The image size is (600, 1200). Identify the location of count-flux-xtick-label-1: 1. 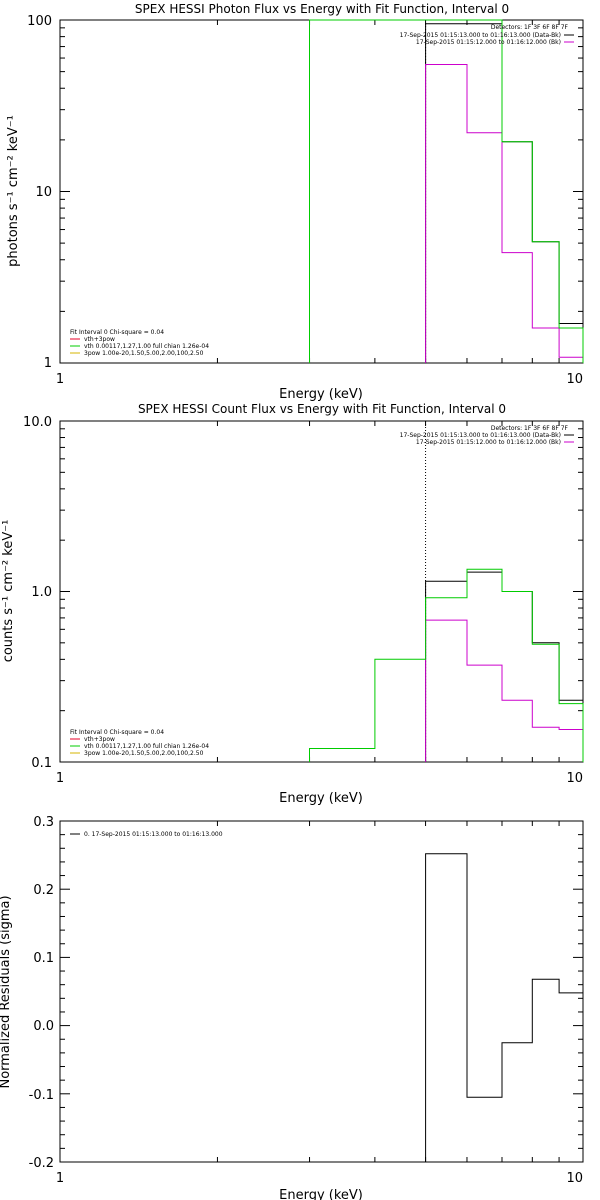
(60, 778).